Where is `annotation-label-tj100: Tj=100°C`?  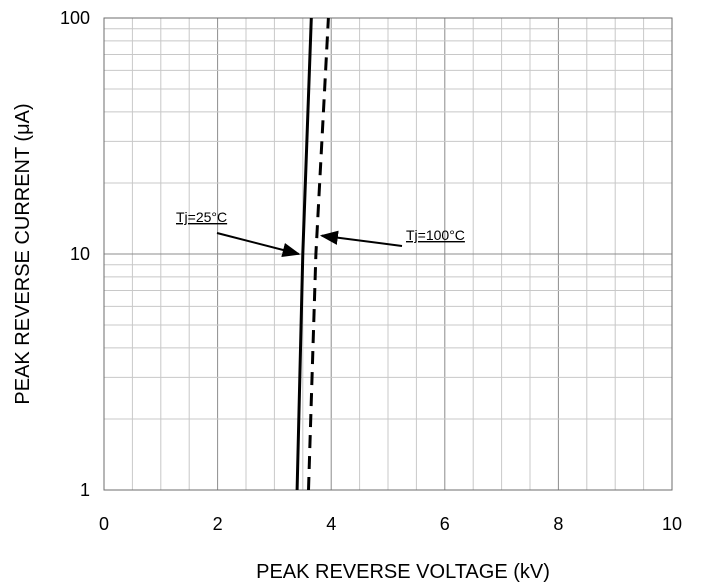 annotation-label-tj100: Tj=100°C is located at coordinates (435, 235).